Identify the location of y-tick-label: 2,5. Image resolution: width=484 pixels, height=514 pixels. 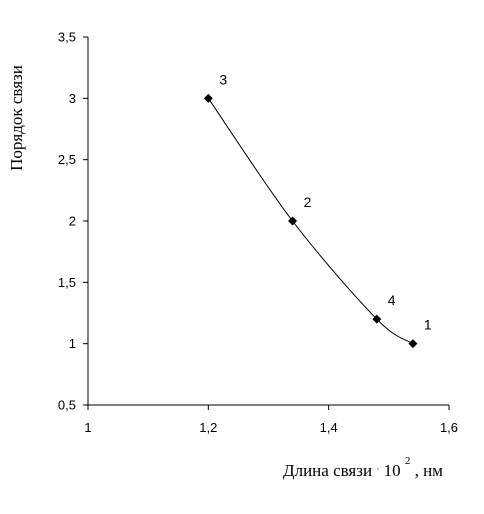
(67, 159).